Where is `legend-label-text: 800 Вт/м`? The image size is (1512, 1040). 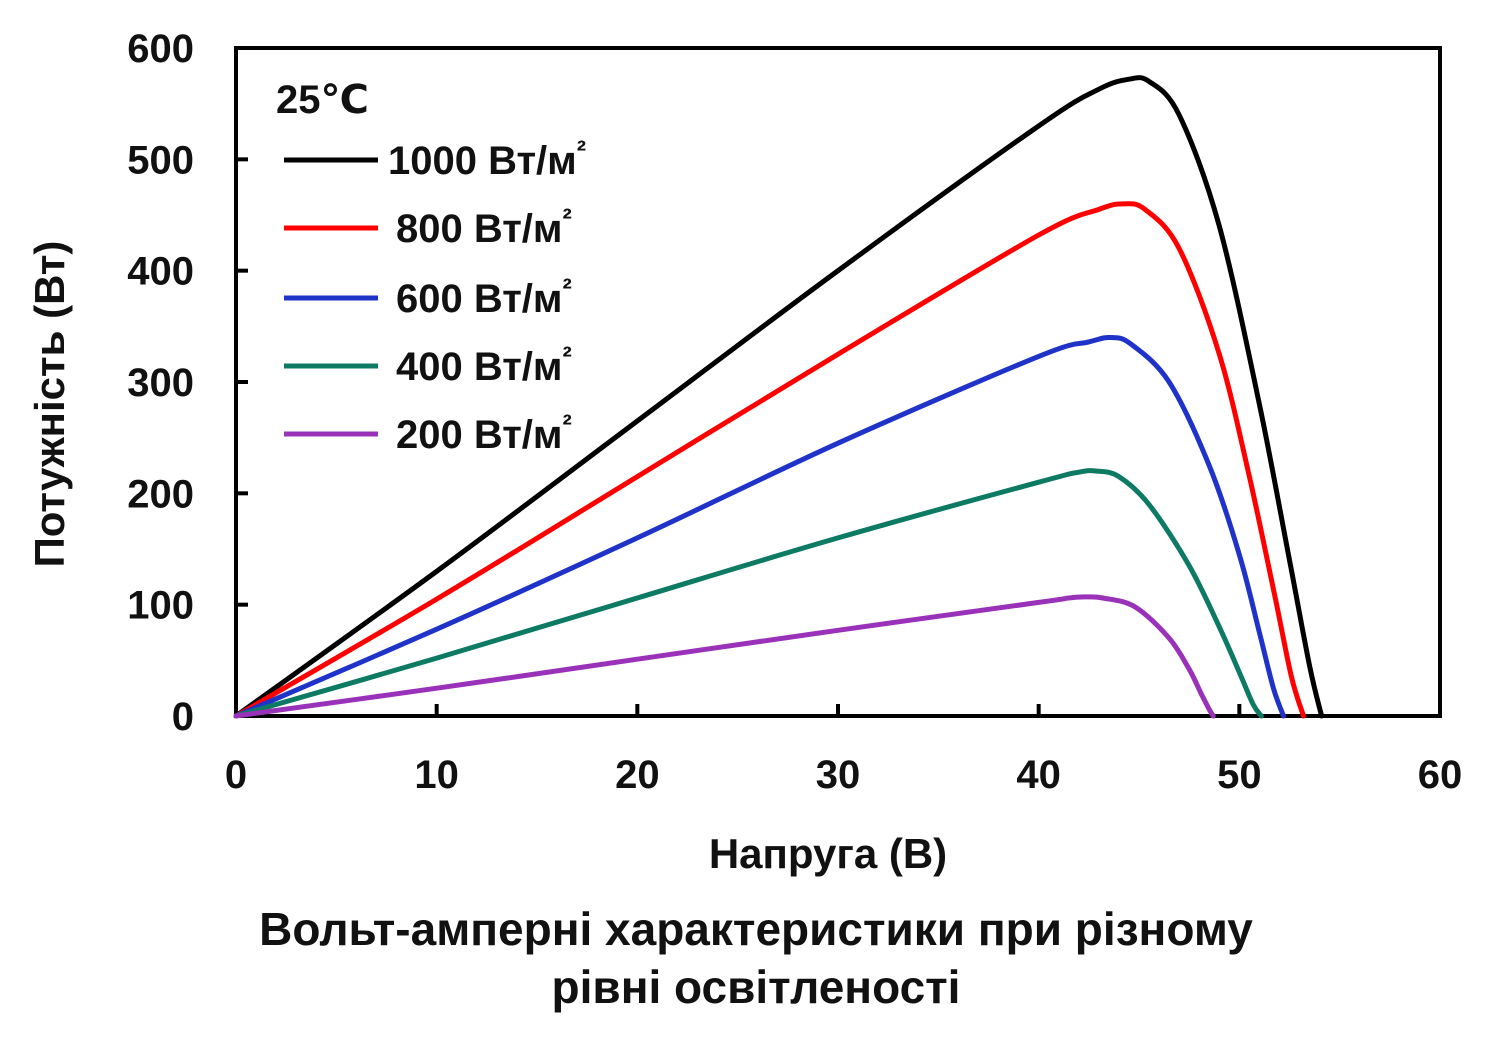 legend-label-text: 800 Вт/м is located at coordinates (479, 229).